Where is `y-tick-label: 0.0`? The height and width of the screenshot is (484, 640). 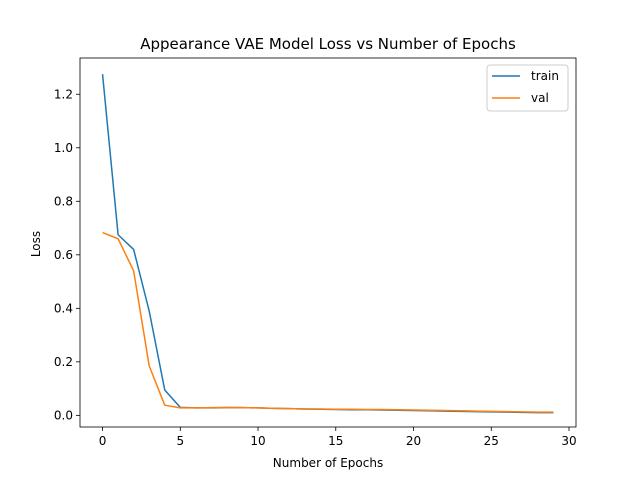
y-tick-label: 0.0 is located at coordinates (63, 415).